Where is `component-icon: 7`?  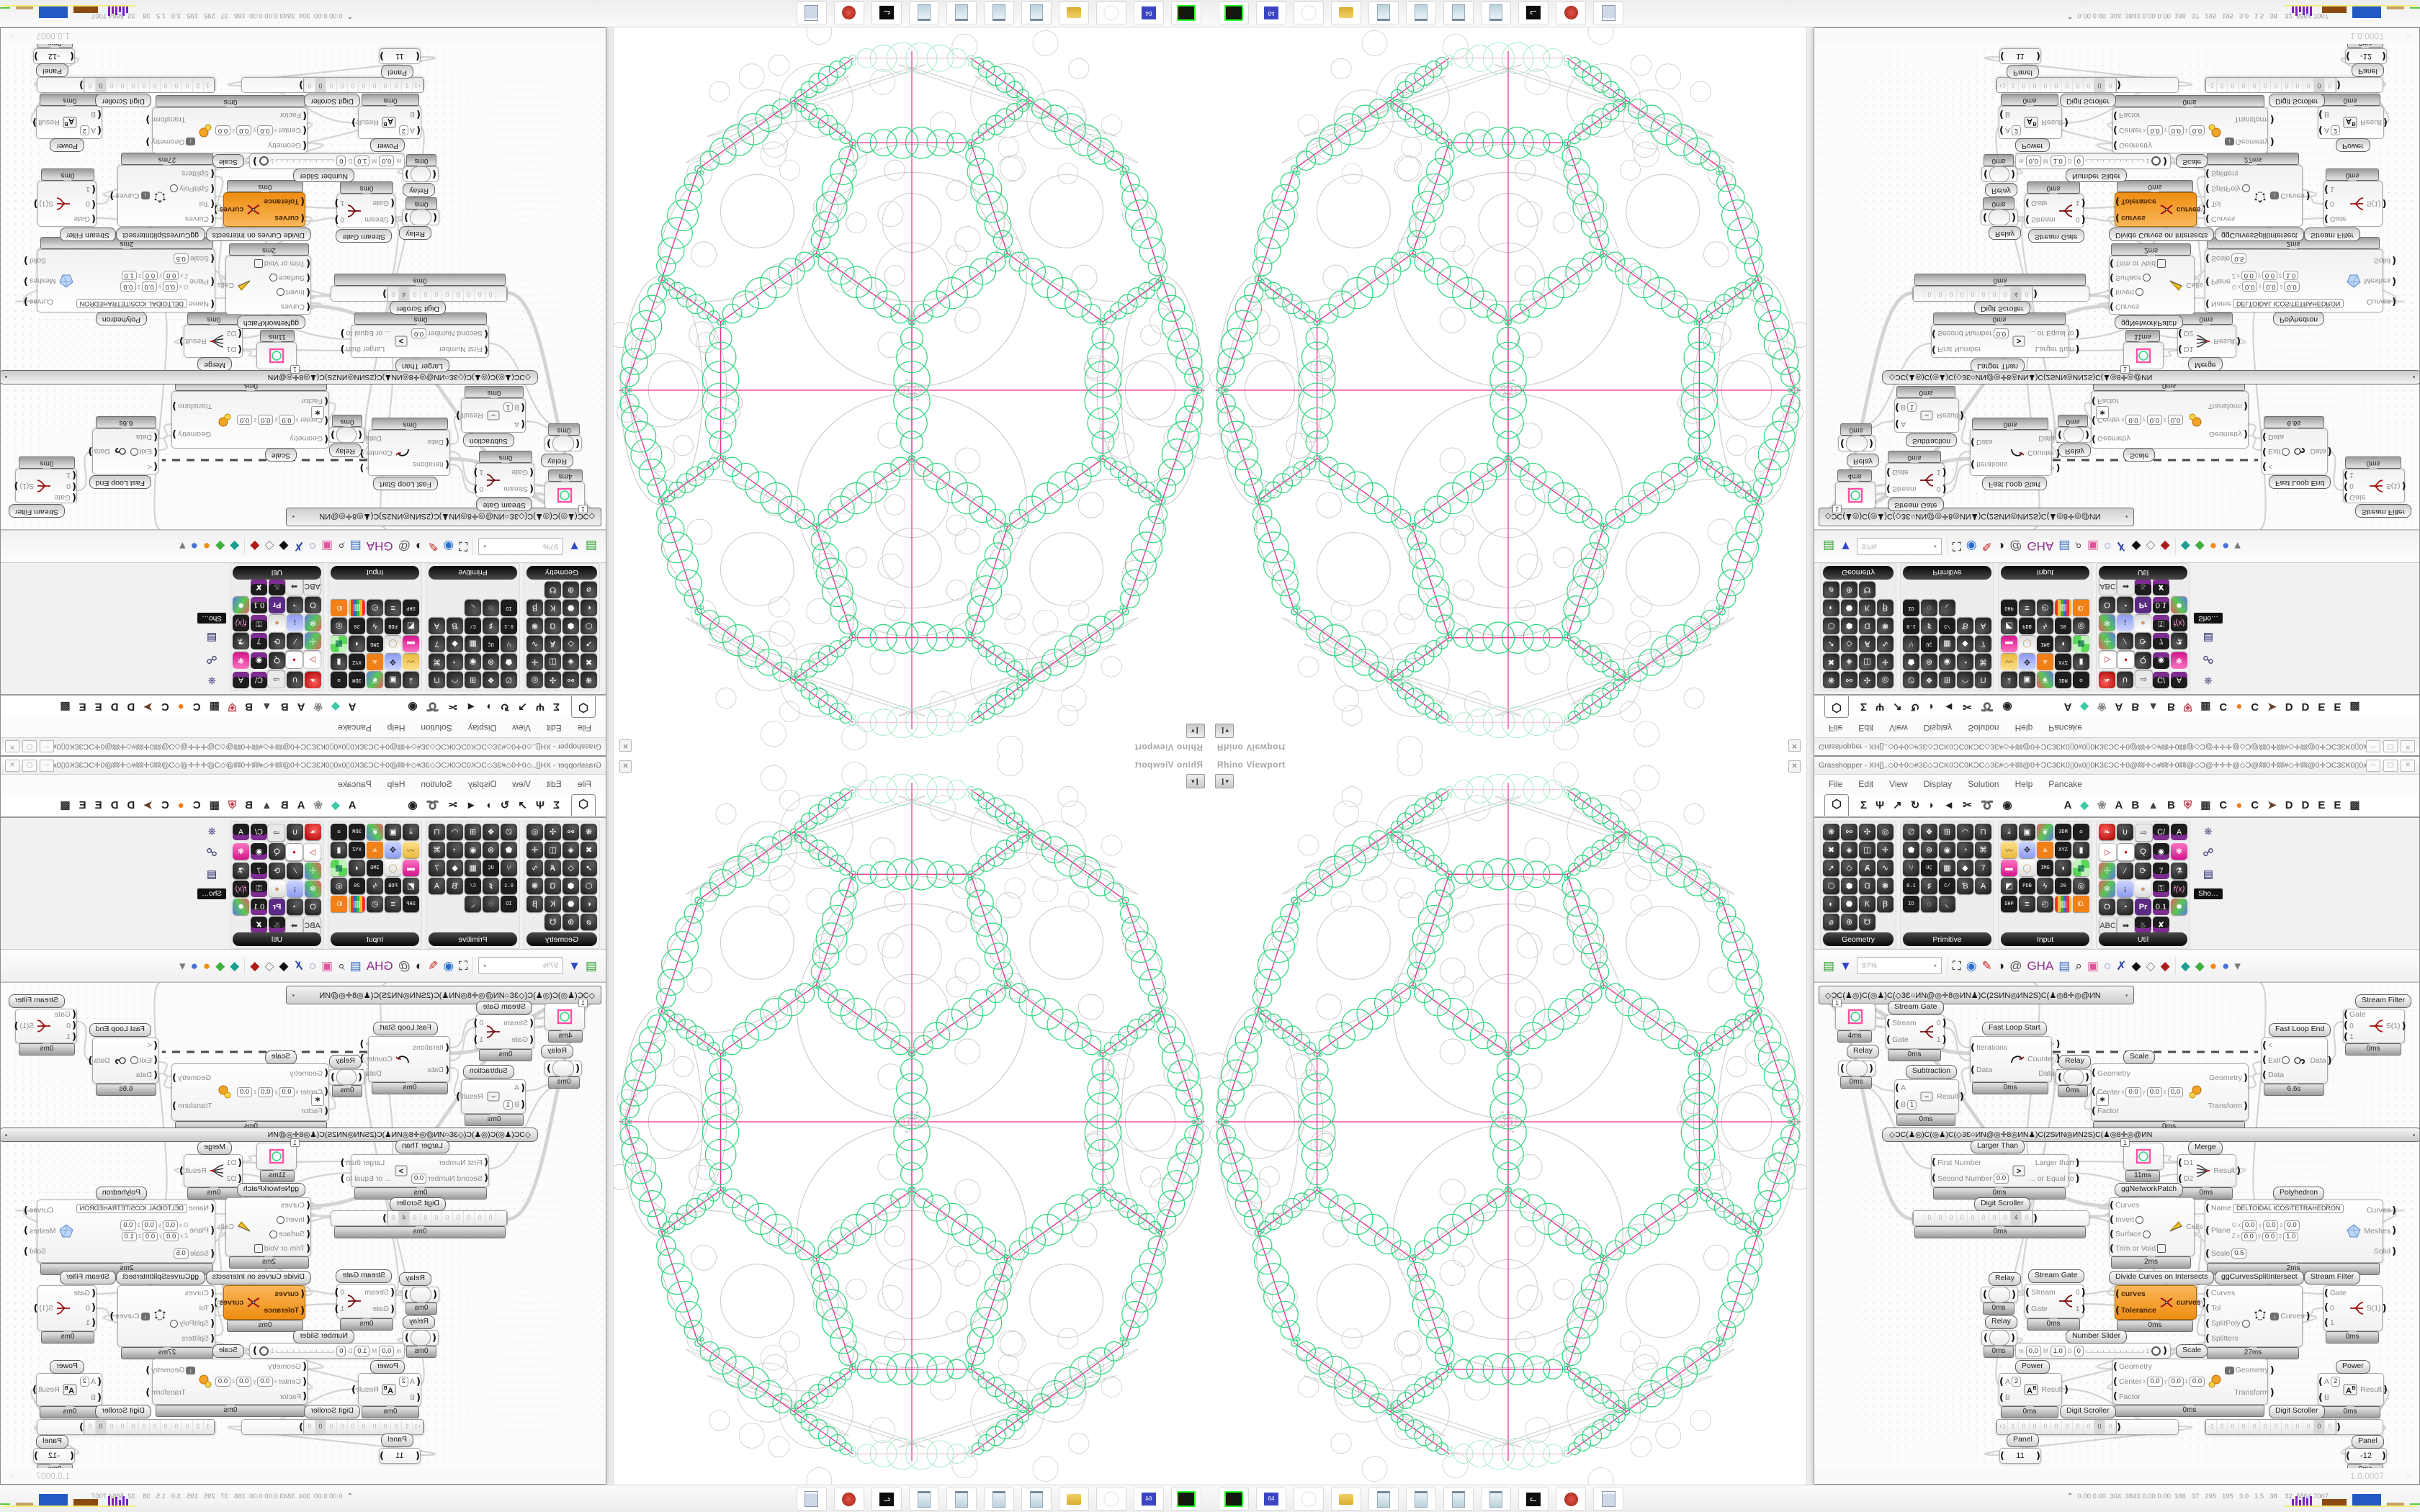
component-icon: 7 is located at coordinates (2161, 871).